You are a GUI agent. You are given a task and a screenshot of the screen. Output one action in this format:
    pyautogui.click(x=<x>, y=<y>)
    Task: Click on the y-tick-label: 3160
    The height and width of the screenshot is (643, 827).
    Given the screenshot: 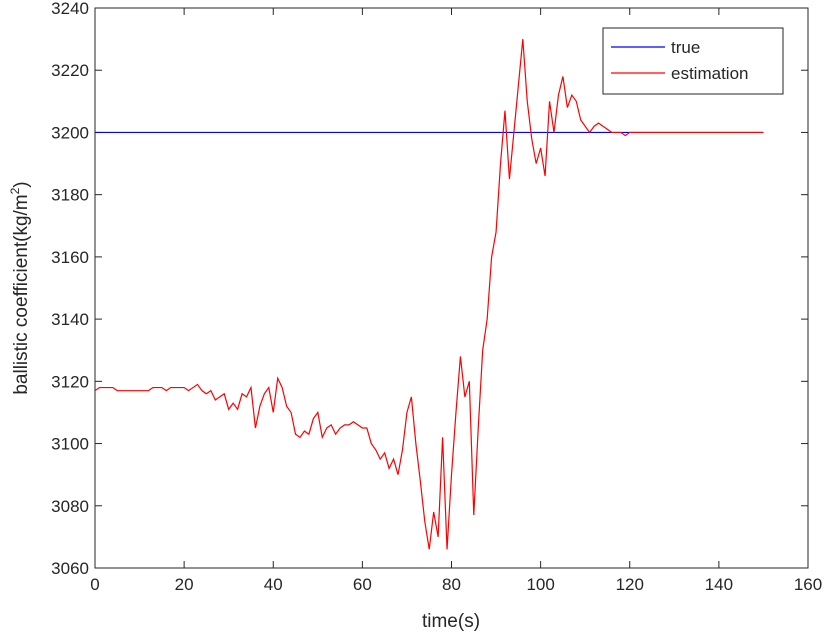 What is the action you would take?
    pyautogui.click(x=70, y=257)
    